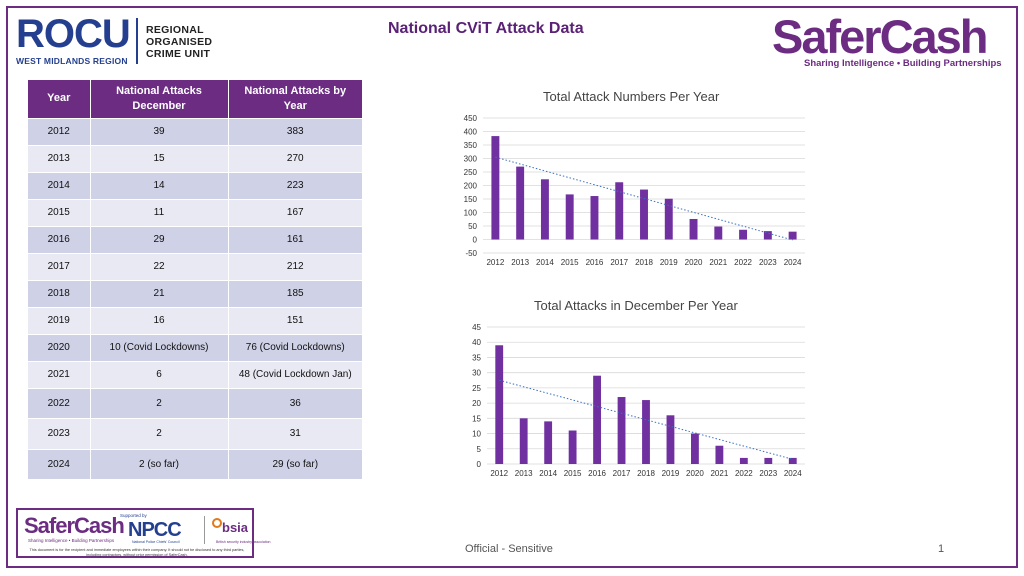  I want to click on y-tick-label: 45, so click(476, 327).